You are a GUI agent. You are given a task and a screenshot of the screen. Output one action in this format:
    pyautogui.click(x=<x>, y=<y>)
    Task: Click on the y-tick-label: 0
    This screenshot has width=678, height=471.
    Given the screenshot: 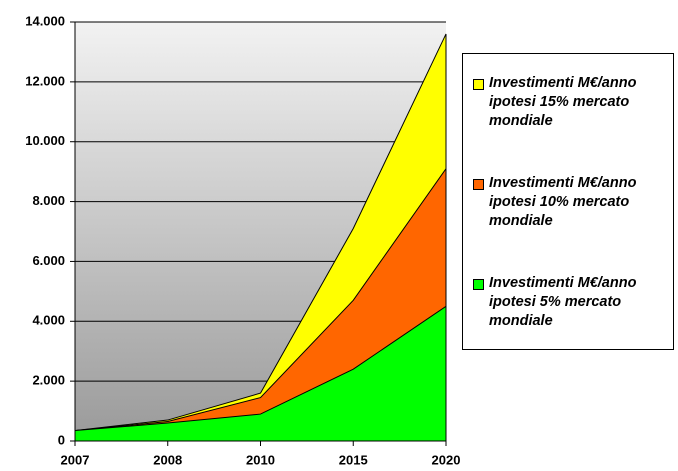 What is the action you would take?
    pyautogui.click(x=61, y=439)
    